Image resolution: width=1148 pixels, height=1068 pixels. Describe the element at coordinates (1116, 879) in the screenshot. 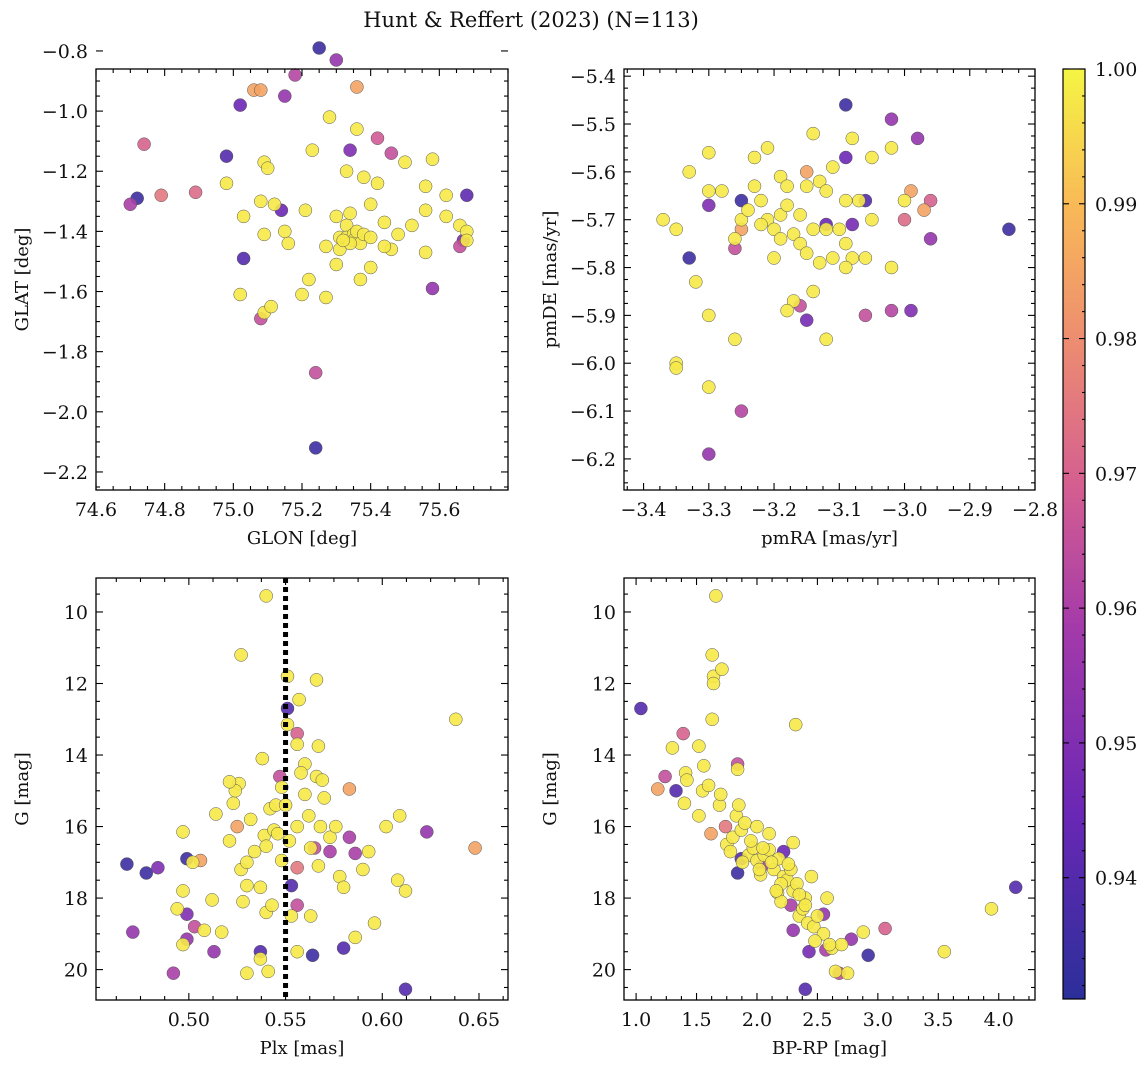

I see `colorbar-tick-label: 0.94` at that location.